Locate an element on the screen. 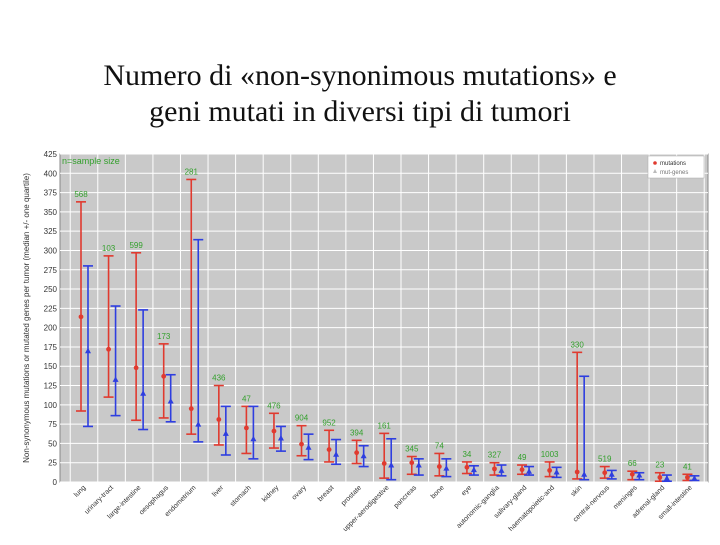 The image size is (720, 545). legend-marker-mutations is located at coordinates (655, 163).